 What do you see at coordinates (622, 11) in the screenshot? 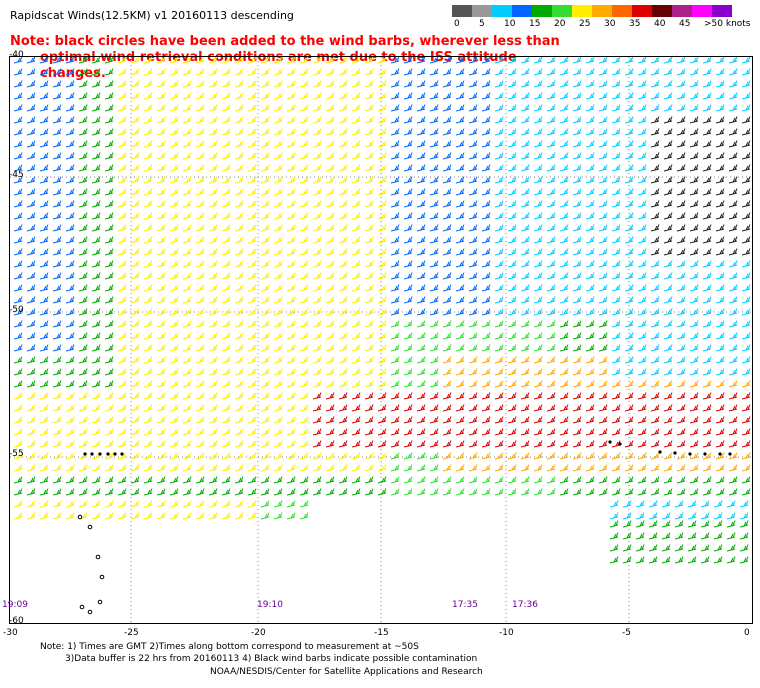
I see `legend-swatch` at bounding box center [622, 11].